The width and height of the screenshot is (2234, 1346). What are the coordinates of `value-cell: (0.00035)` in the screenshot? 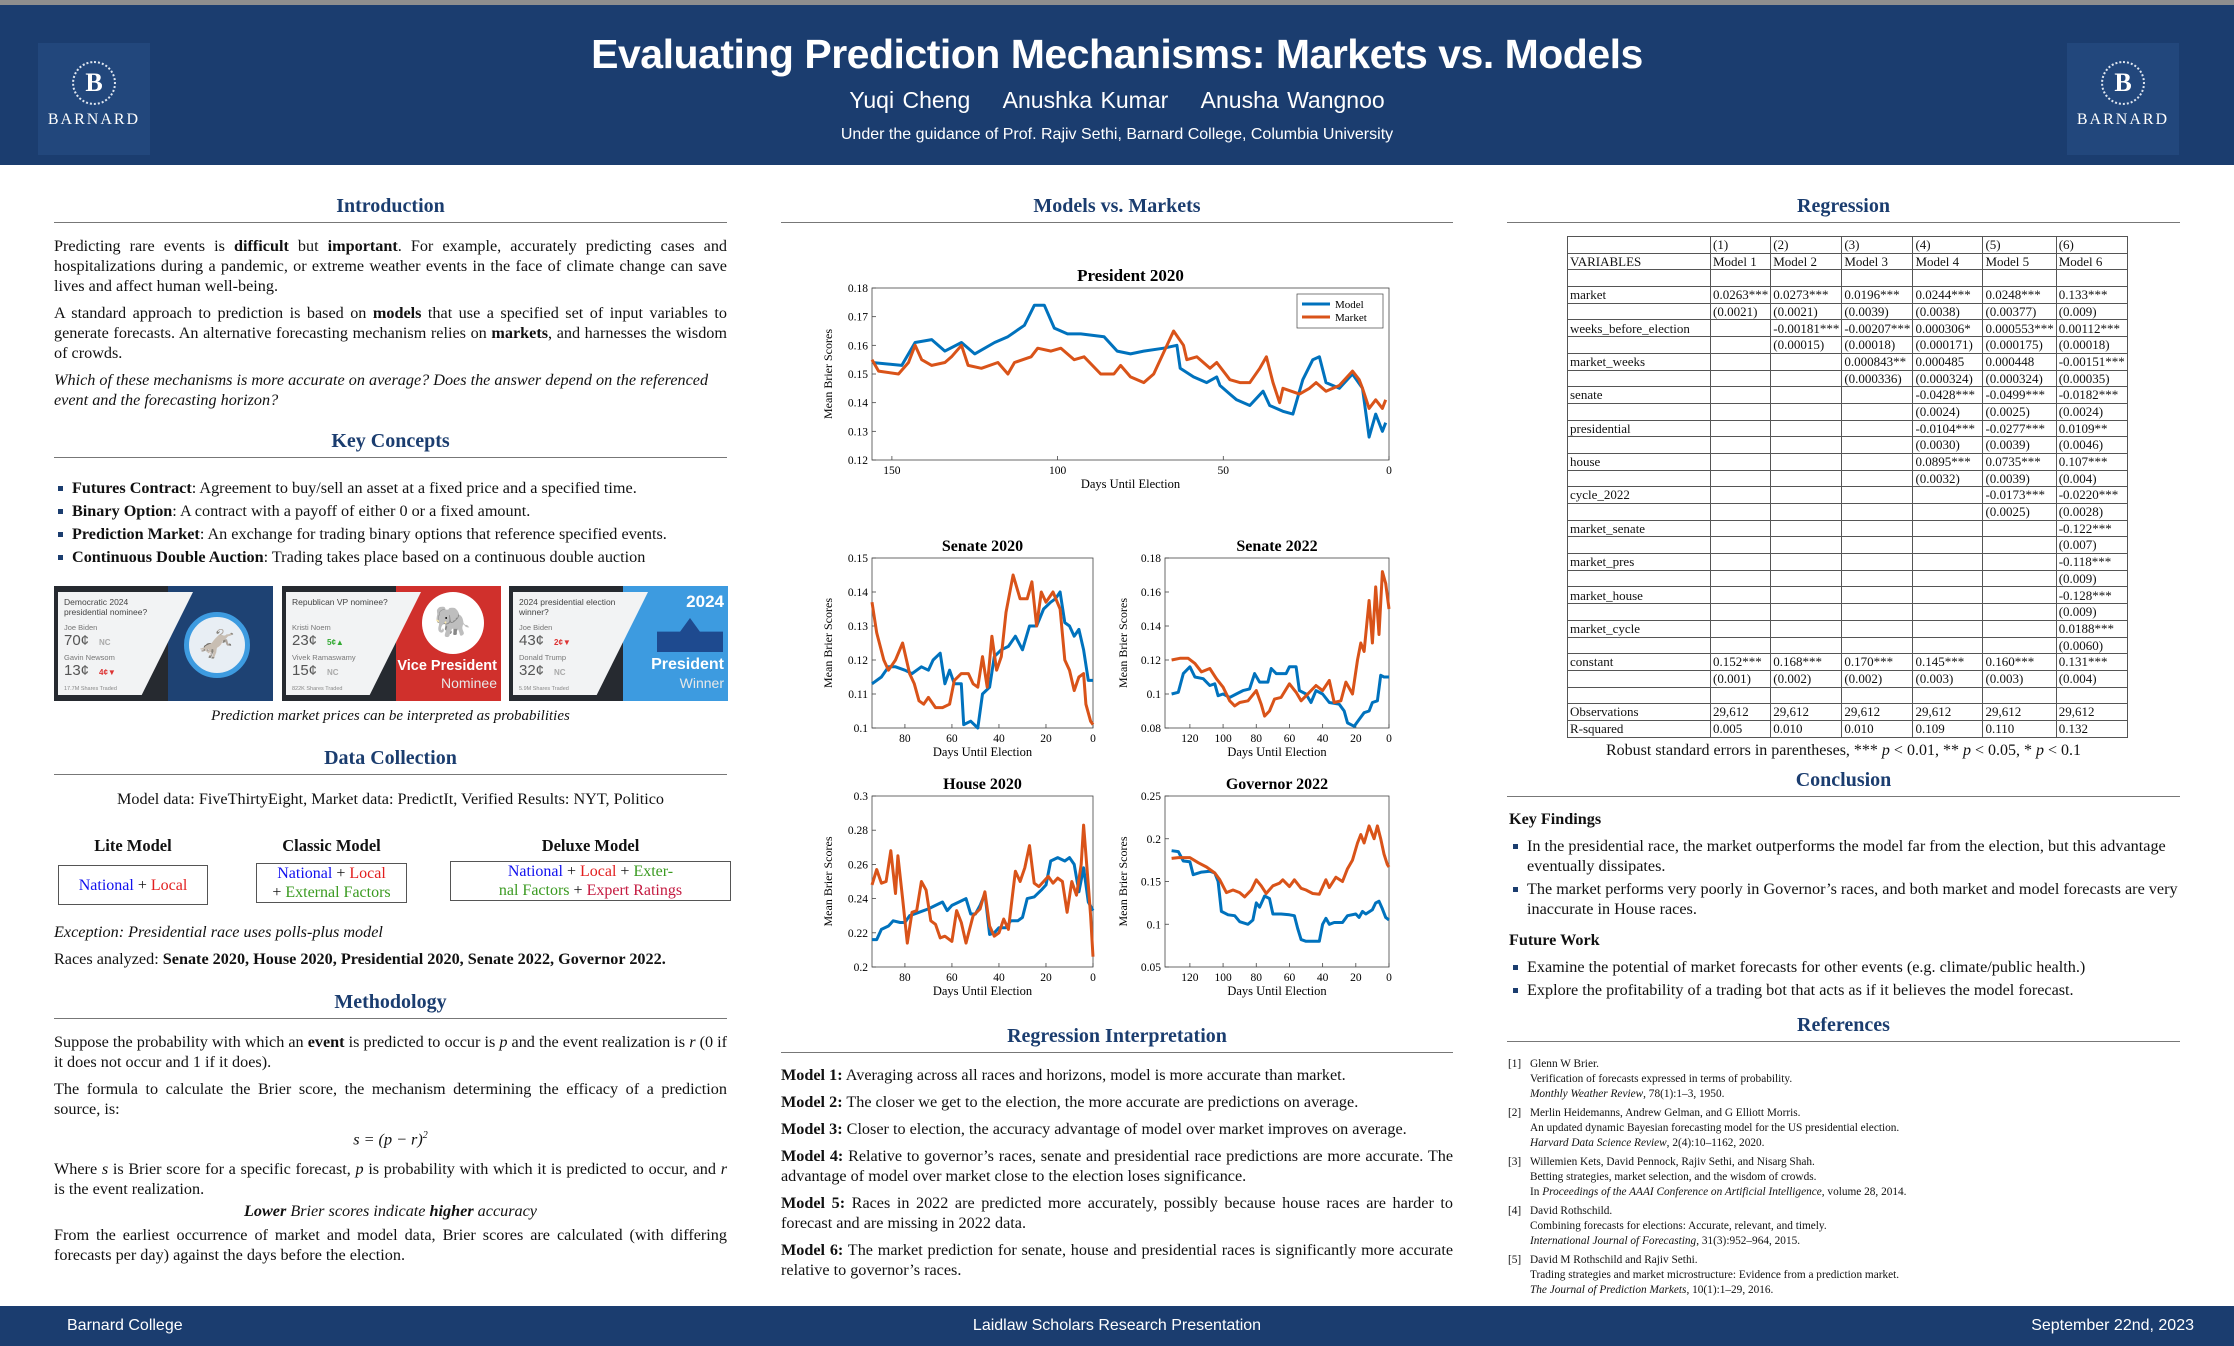 It's located at (2091, 378).